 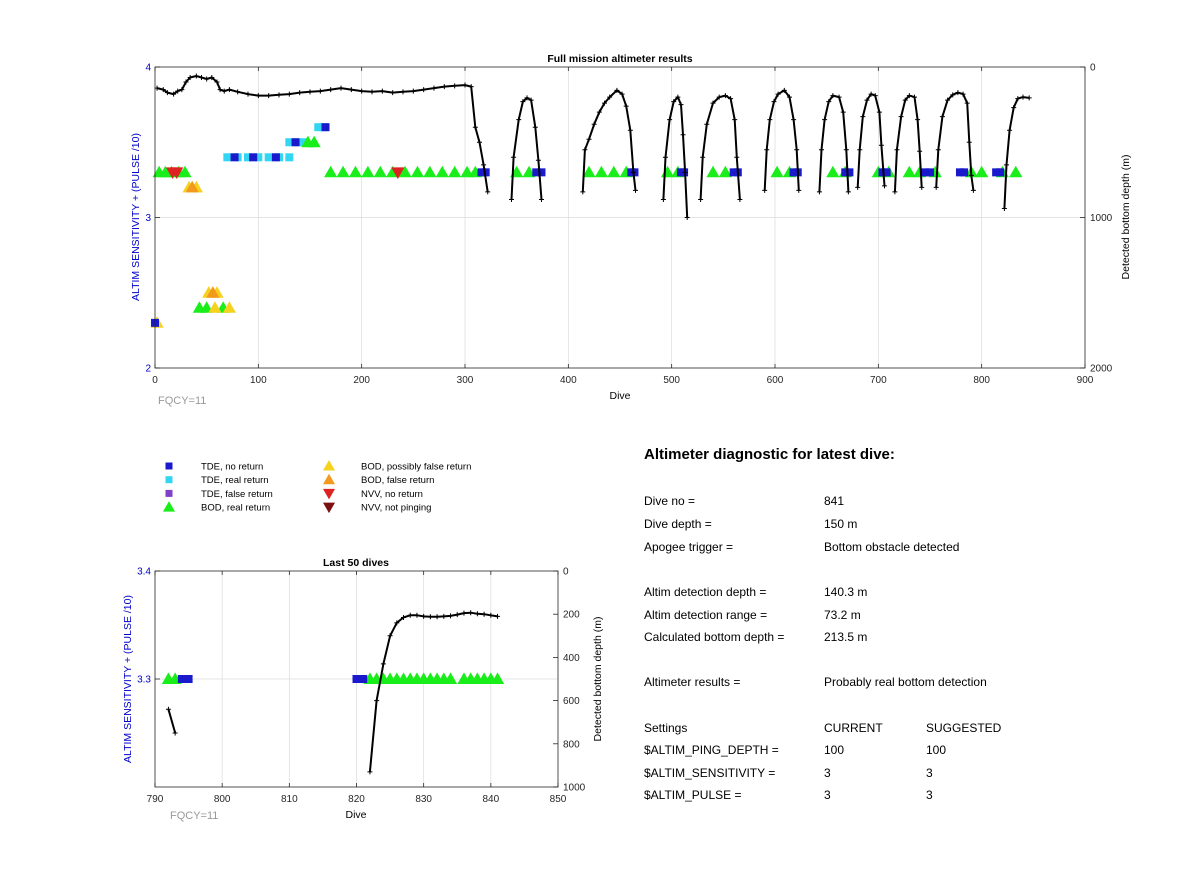 What do you see at coordinates (558, 799) in the screenshot?
I see `x-tick-label: 850` at bounding box center [558, 799].